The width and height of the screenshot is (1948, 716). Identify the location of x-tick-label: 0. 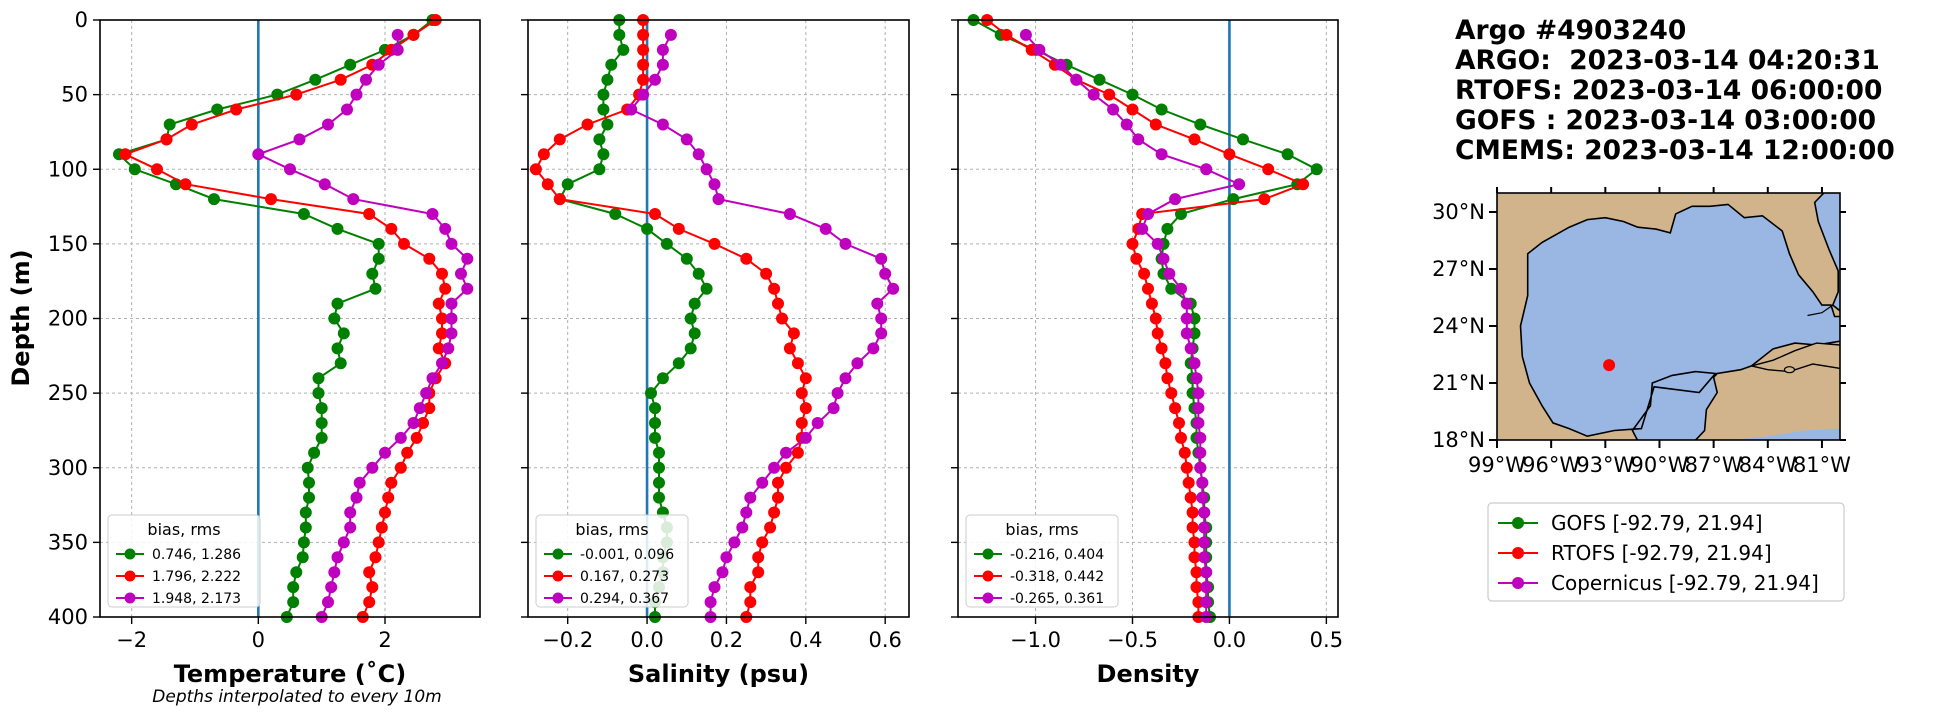
(258, 640).